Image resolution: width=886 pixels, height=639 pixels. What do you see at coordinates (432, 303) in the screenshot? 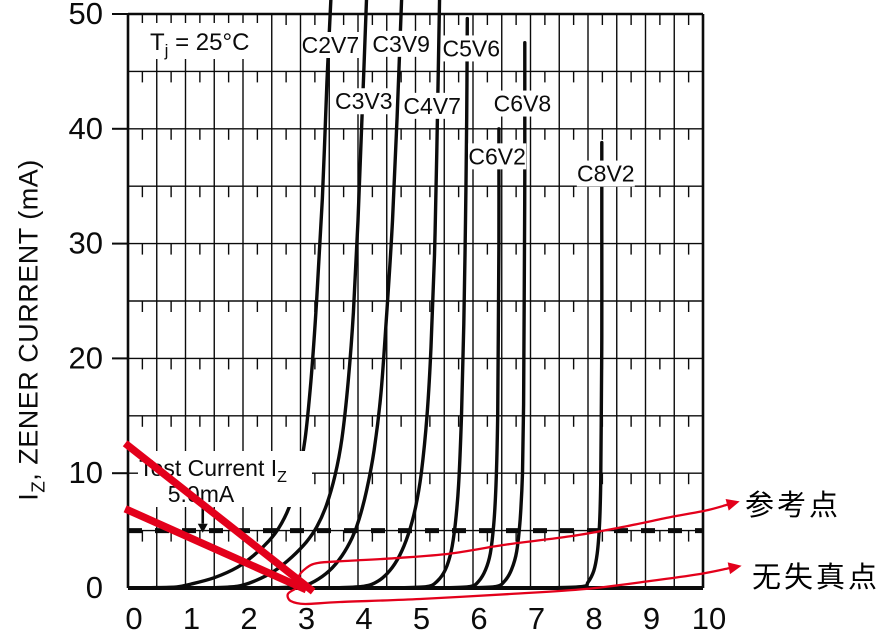
I see `curve-C5V6` at bounding box center [432, 303].